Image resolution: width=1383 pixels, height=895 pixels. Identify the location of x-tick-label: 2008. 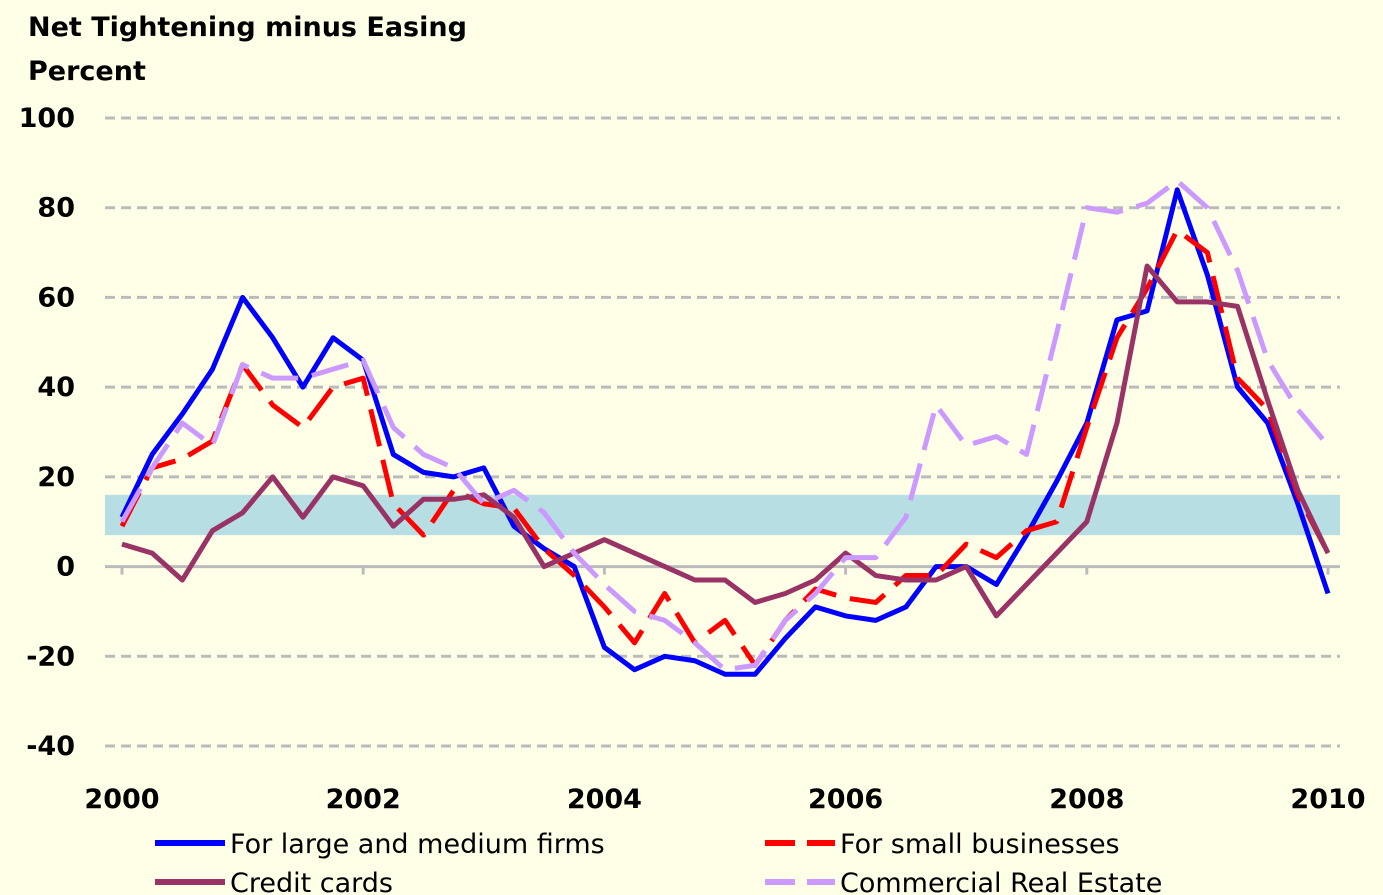
(1086, 799).